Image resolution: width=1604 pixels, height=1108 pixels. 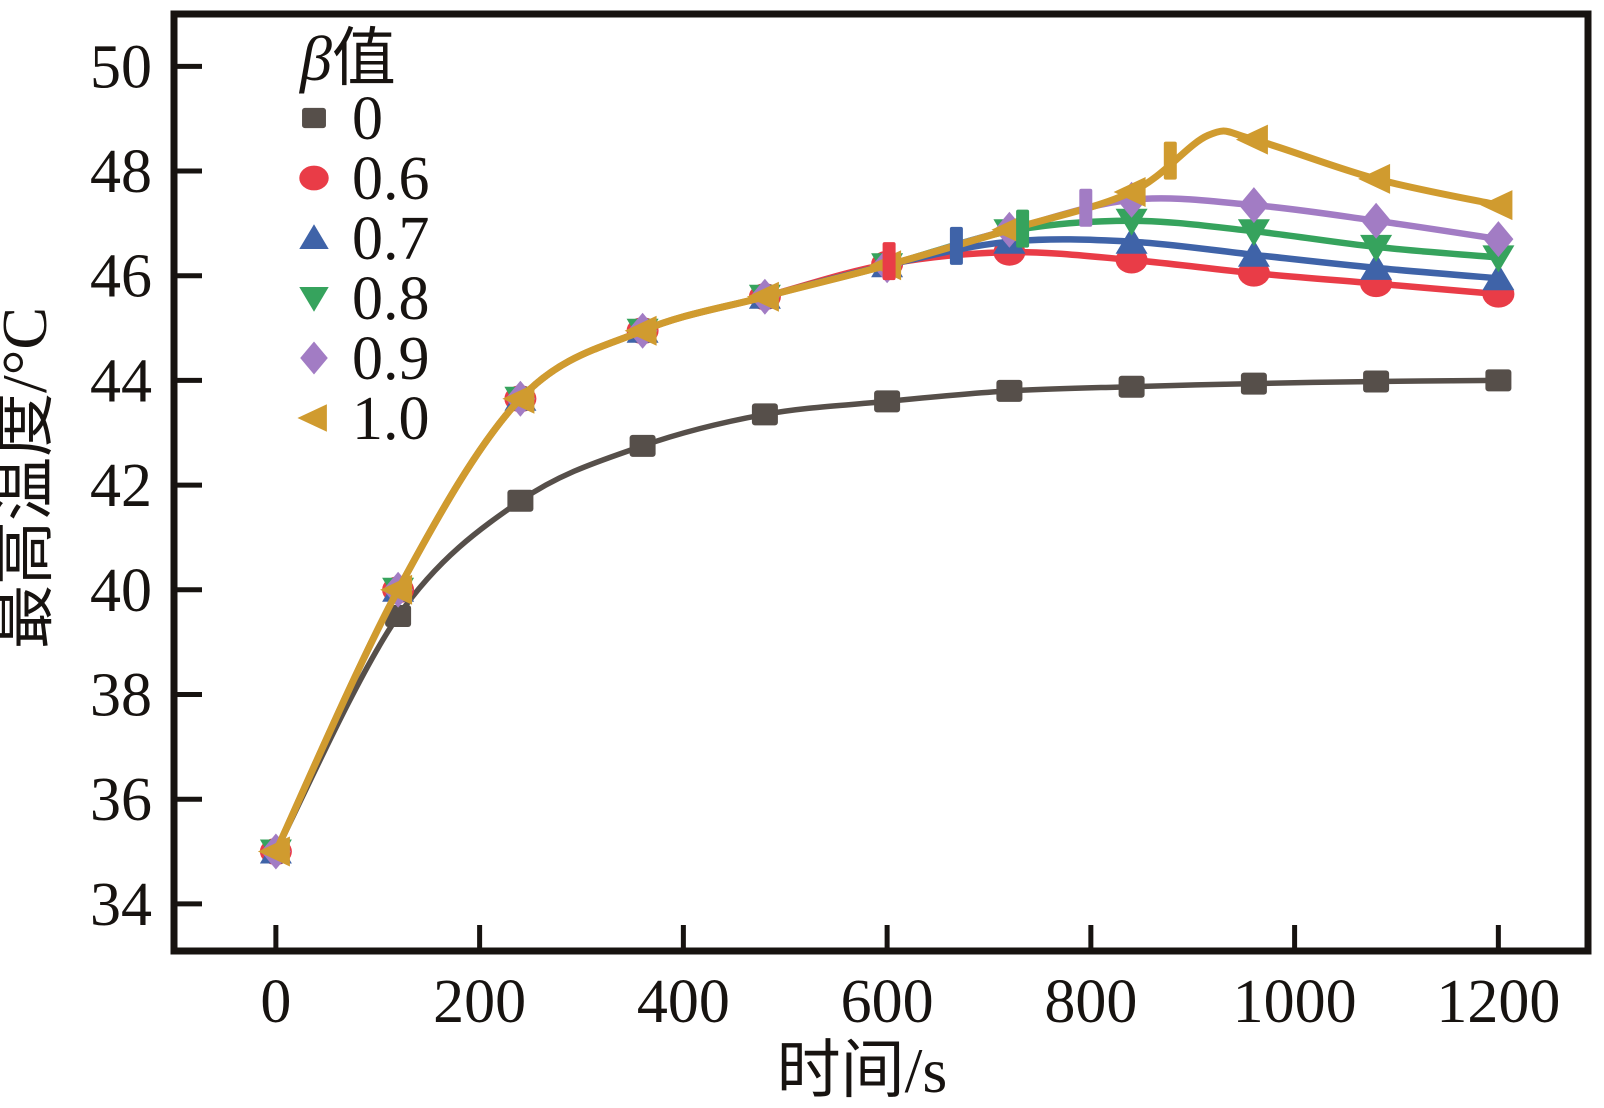 What do you see at coordinates (862, 1070) in the screenshot?
I see `x-axis-title: 时间/s` at bounding box center [862, 1070].